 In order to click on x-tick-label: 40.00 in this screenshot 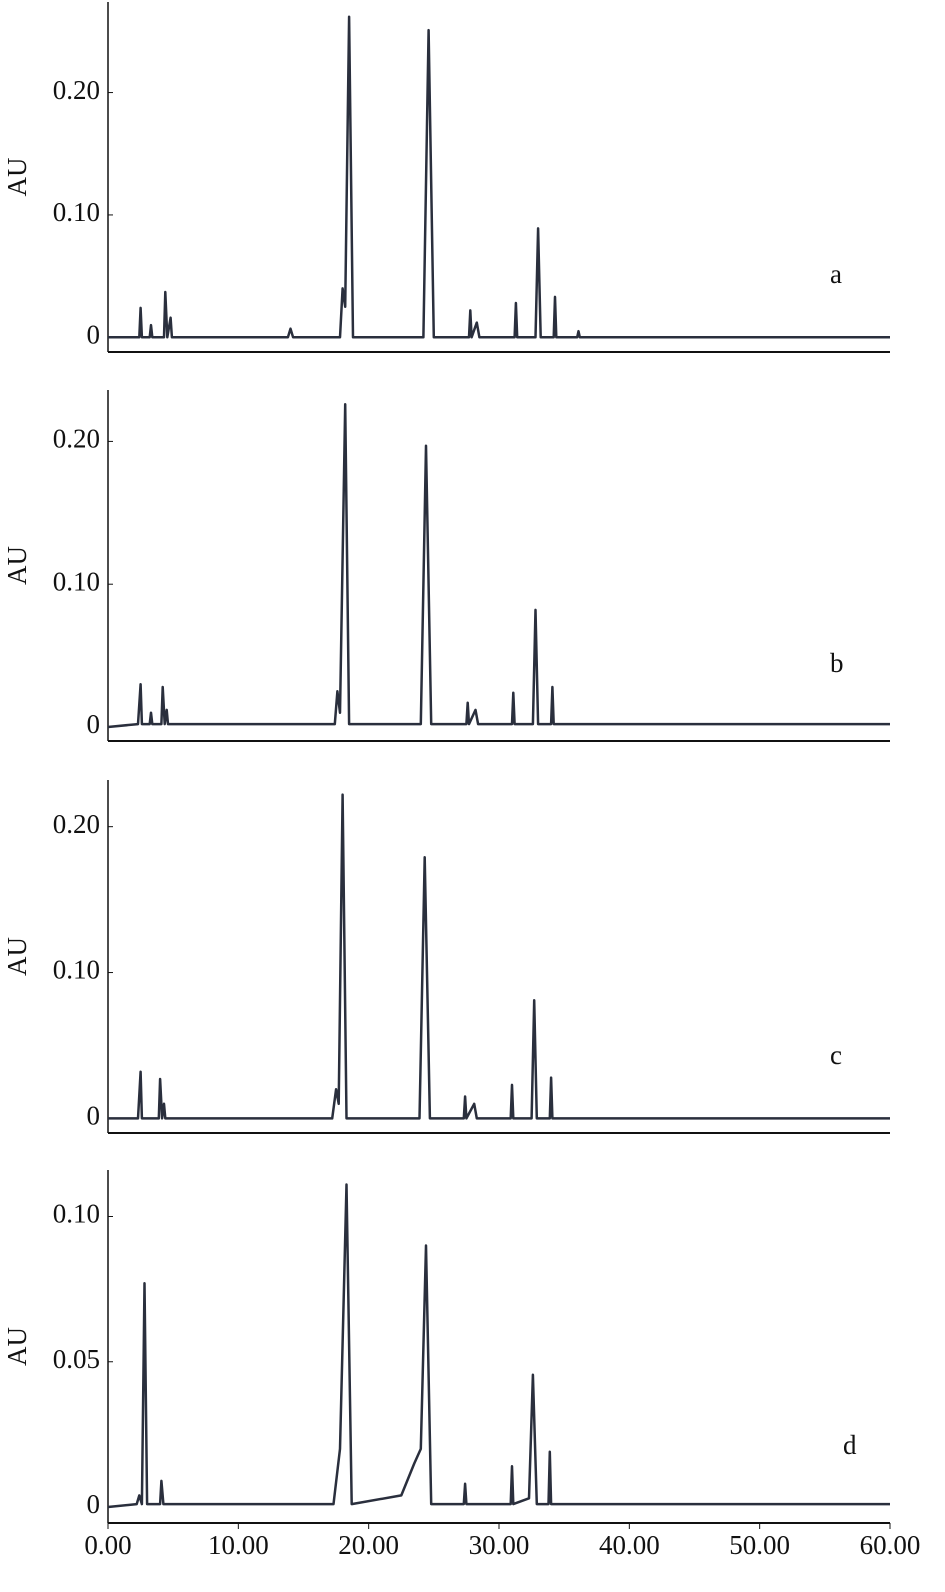, I will do `click(629, 1545)`.